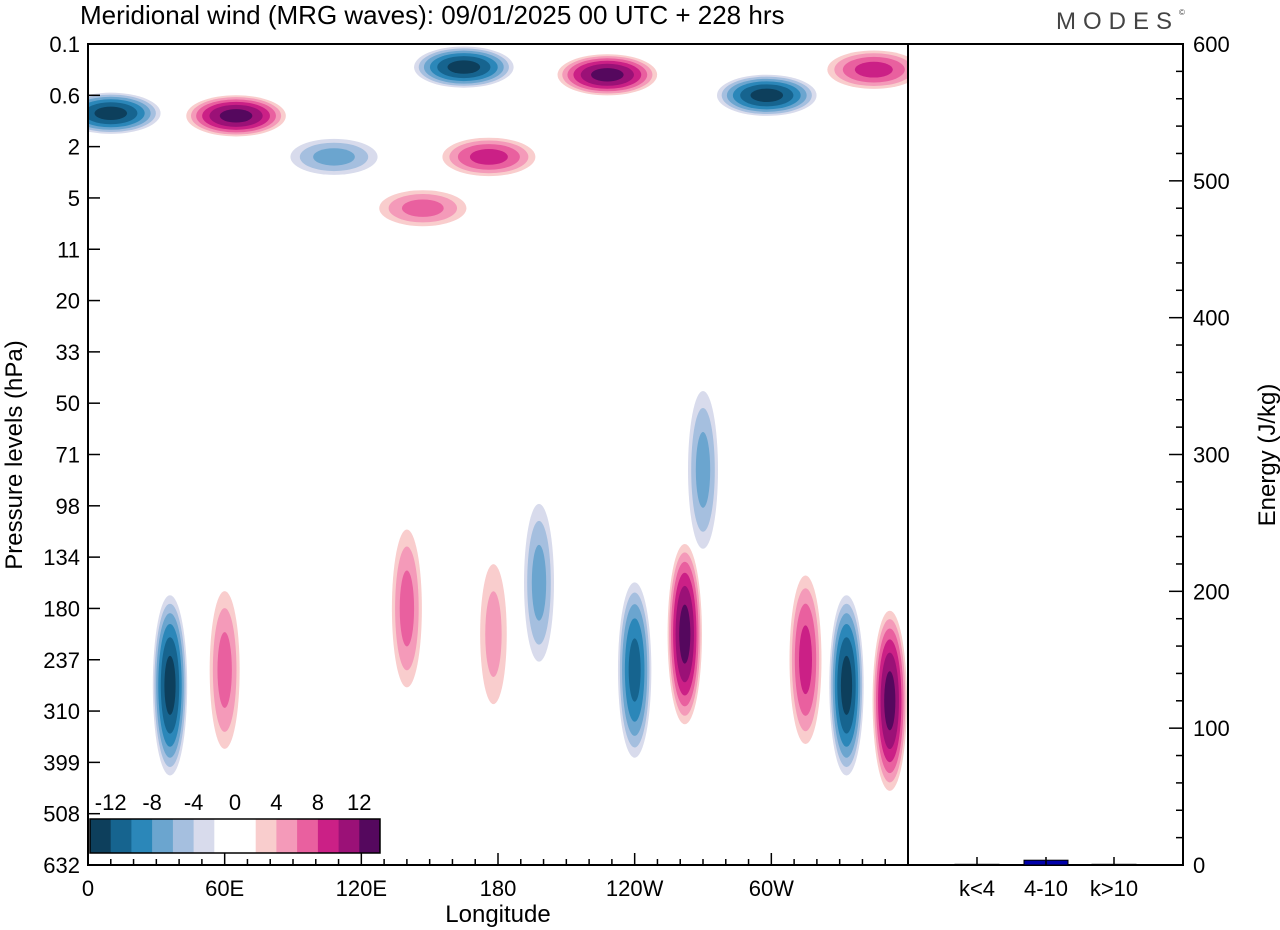  I want to click on energy-axis-label: Energy (J/kg), so click(1267, 455).